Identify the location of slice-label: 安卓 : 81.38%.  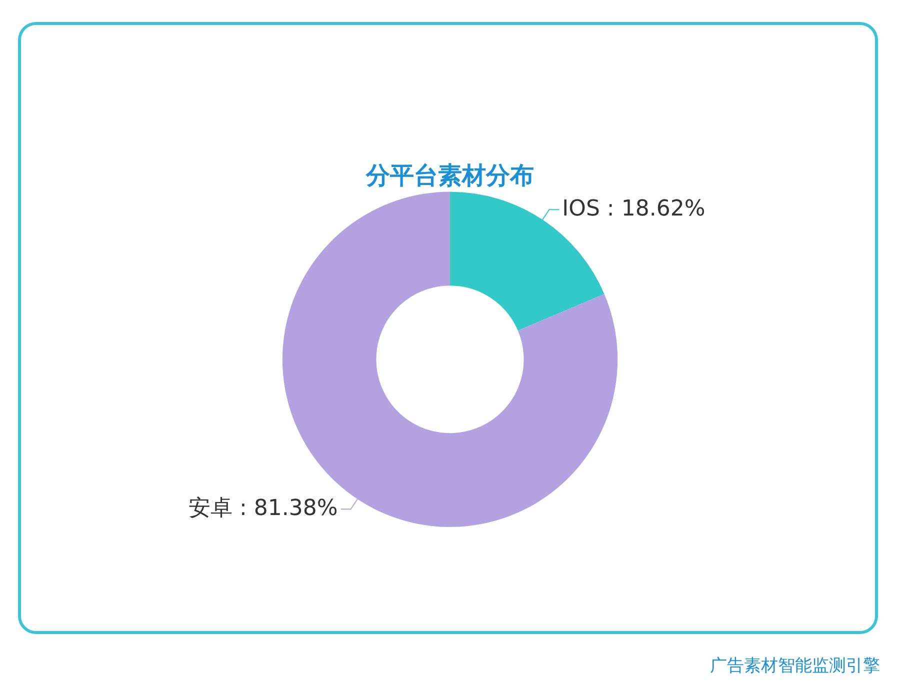
(263, 508).